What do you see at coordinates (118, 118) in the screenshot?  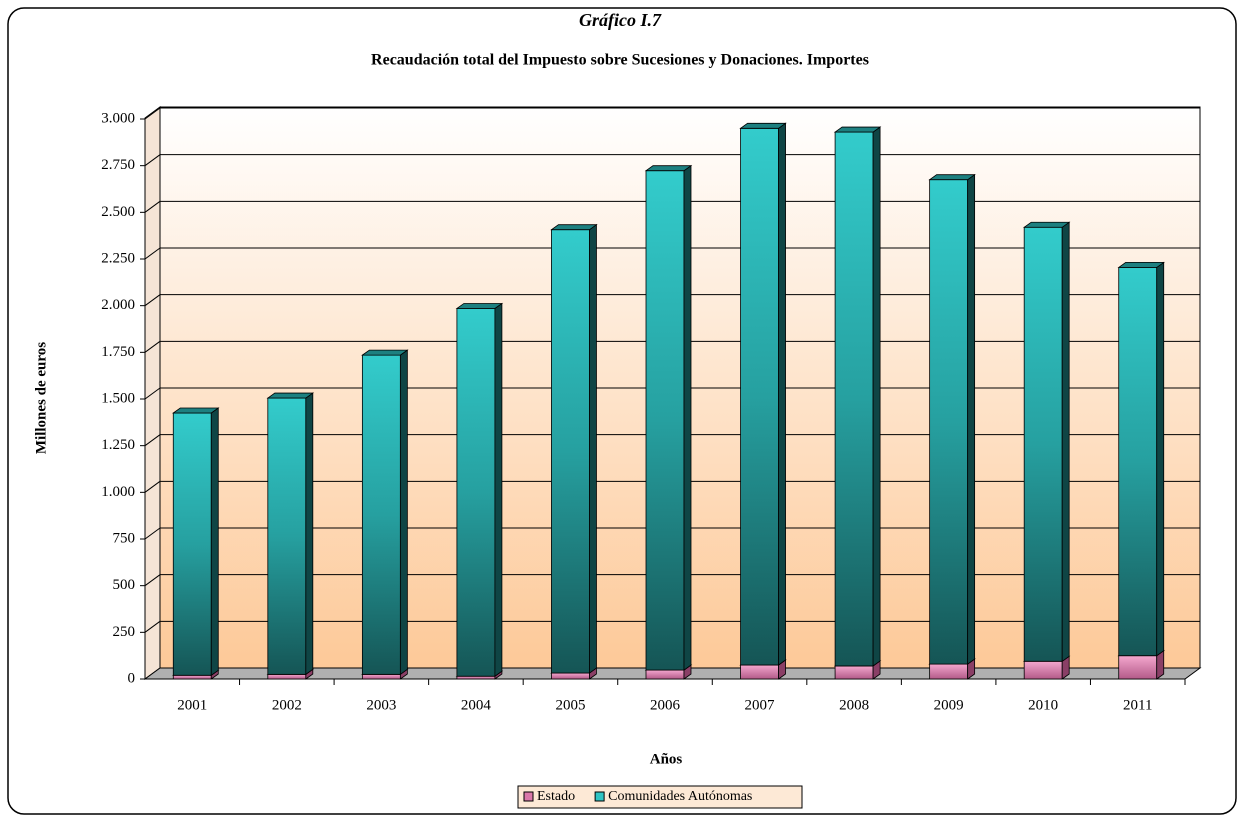 I see `y-tick-label: 3.000` at bounding box center [118, 118].